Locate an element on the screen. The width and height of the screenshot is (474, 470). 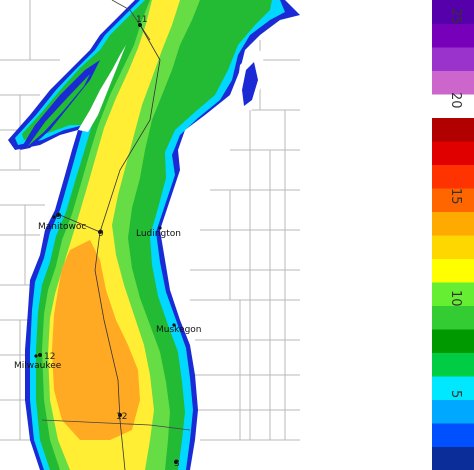
point-label-mid: 9 is located at coordinates (101, 234).